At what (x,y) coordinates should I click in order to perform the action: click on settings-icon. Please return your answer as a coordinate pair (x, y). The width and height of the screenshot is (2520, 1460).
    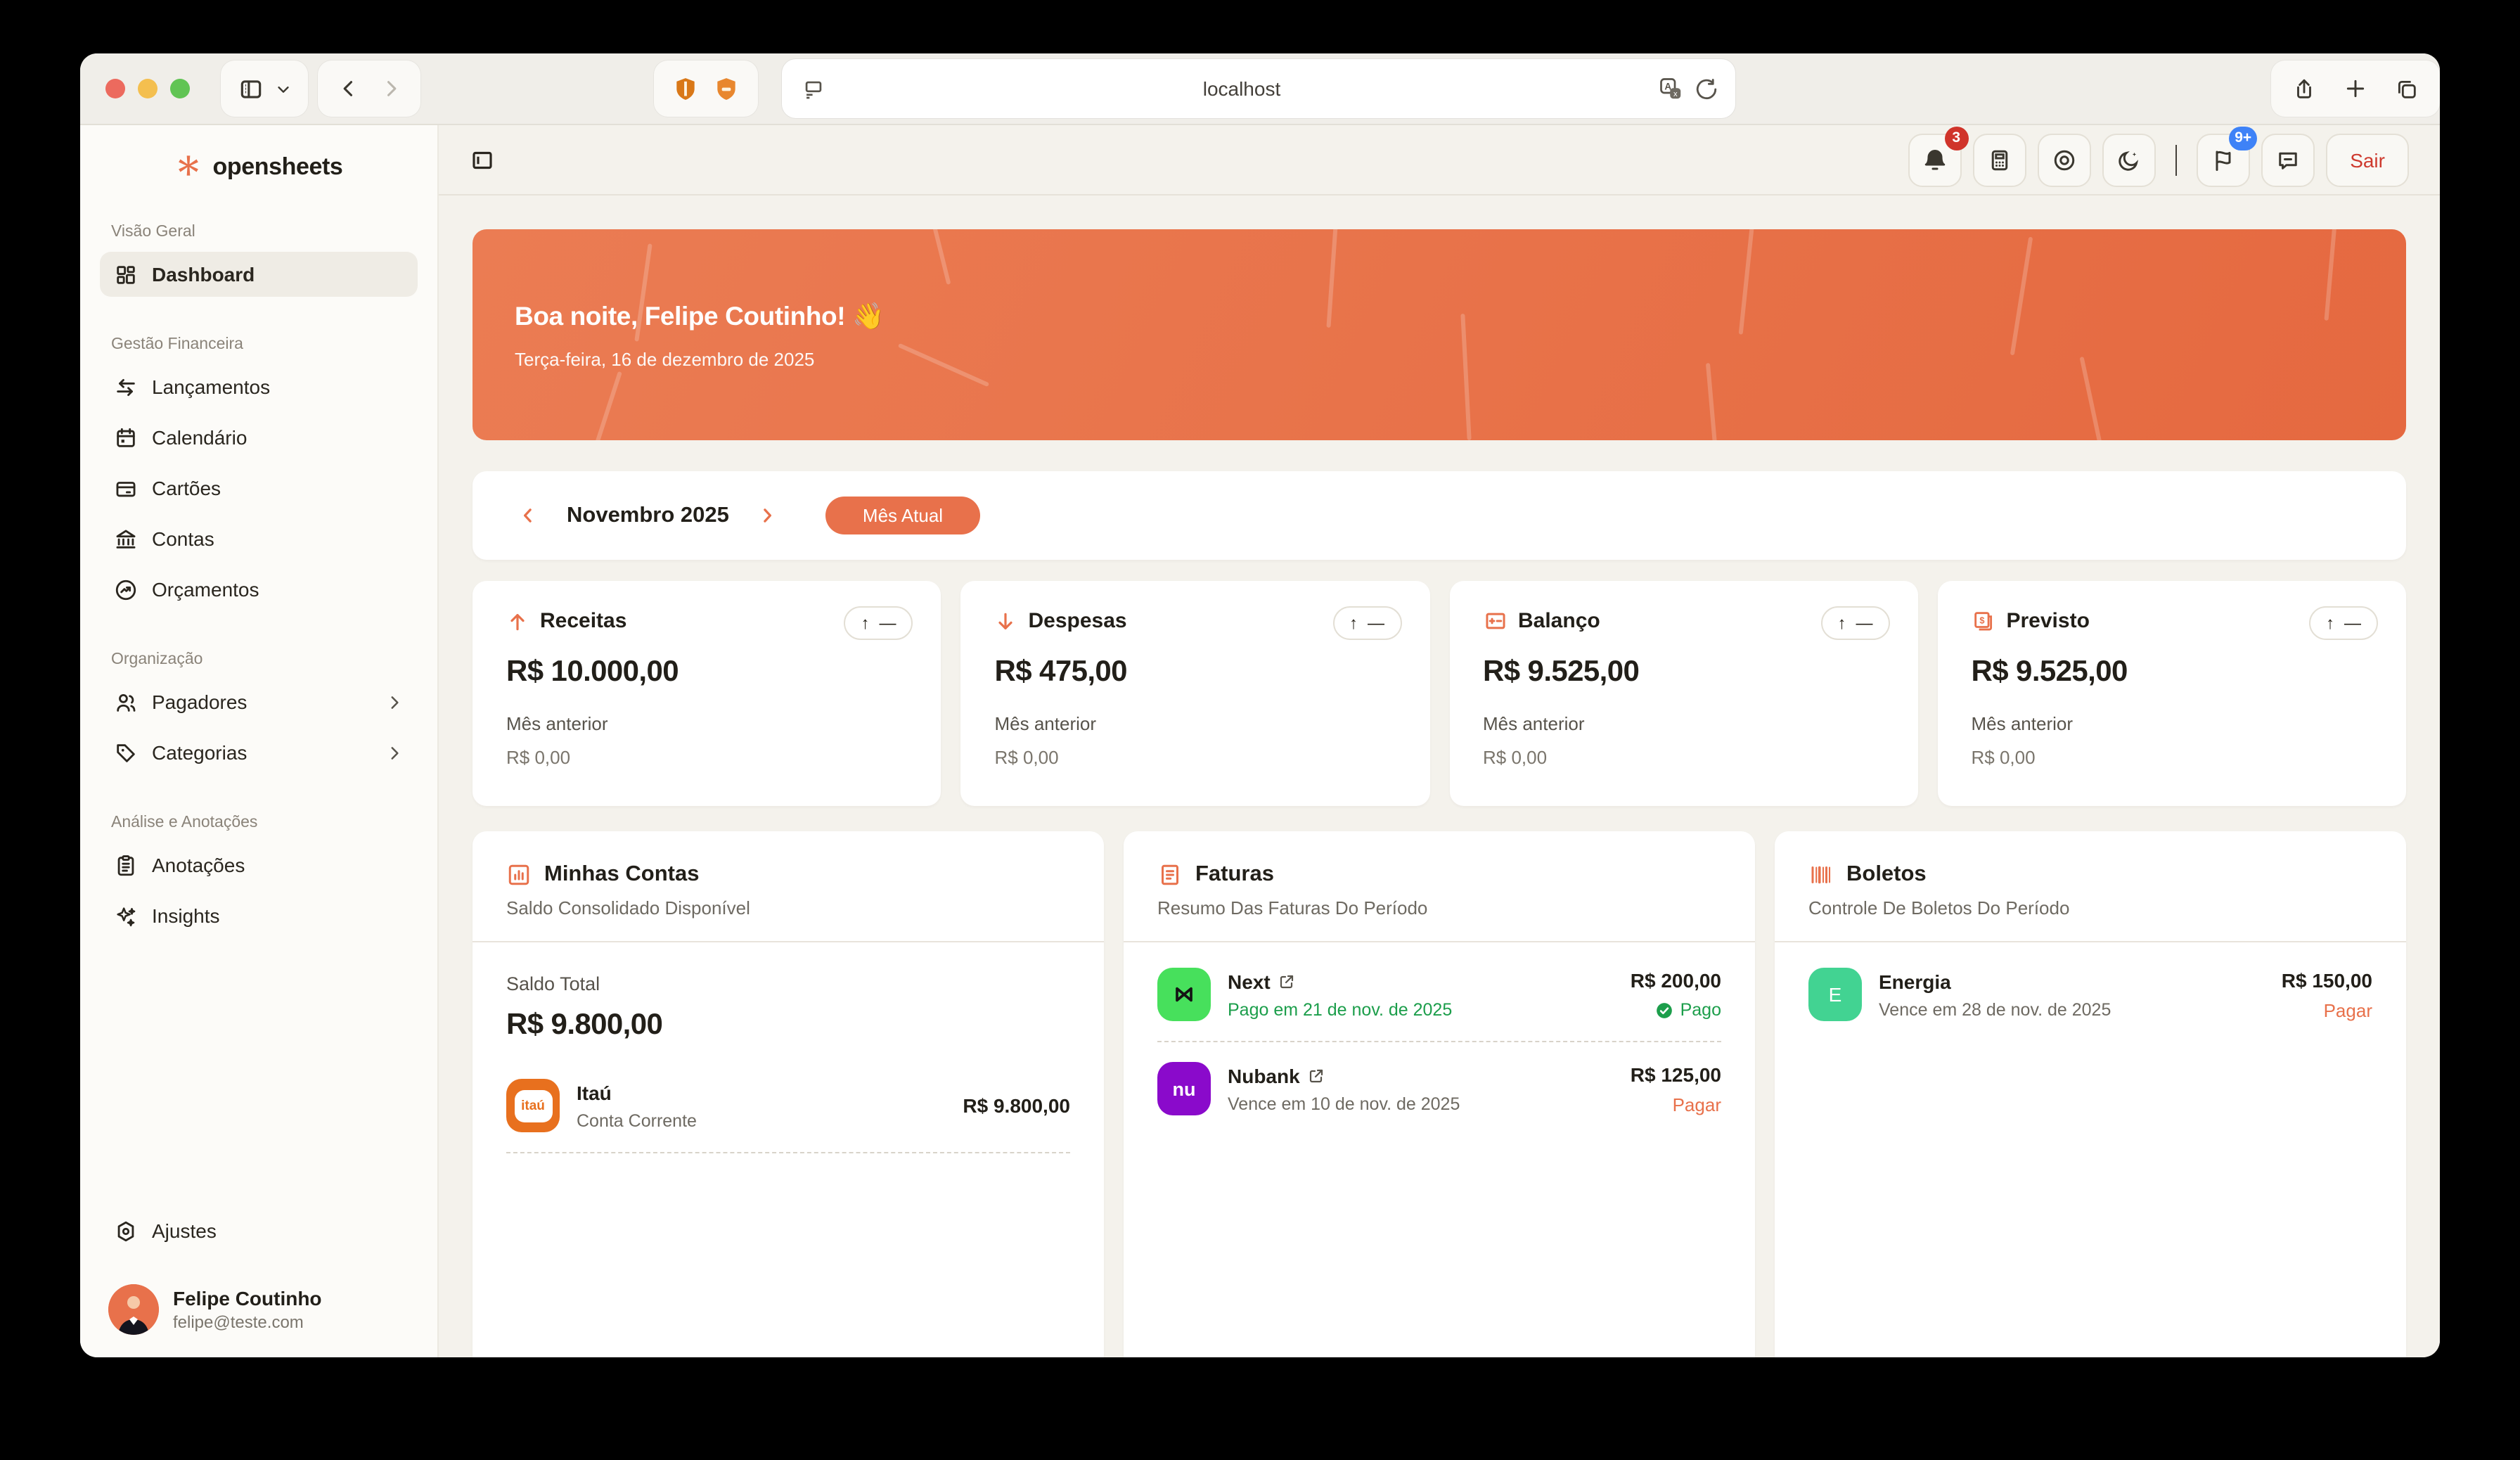
    Looking at the image, I should click on (126, 1231).